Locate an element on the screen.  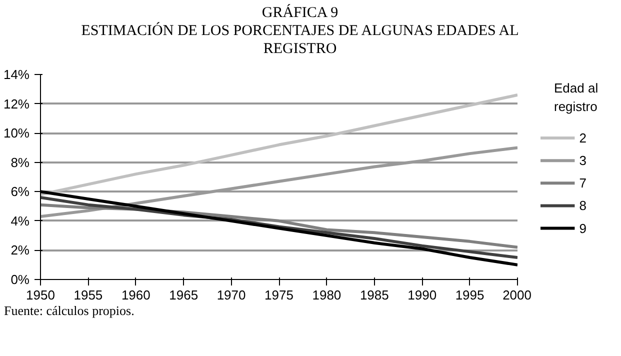
y-tick-label: 14% is located at coordinates (16, 74).